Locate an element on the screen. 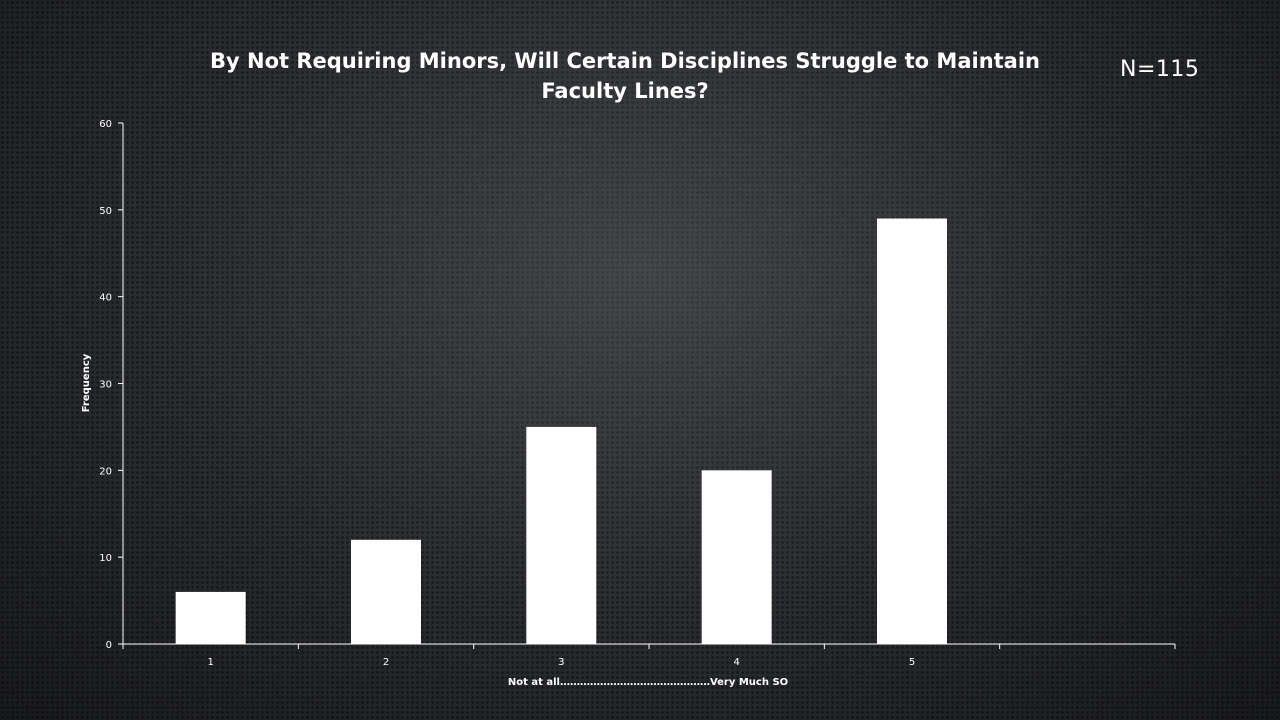 Image resolution: width=1280 pixels, height=720 pixels. x-axis-title: Not at all………………………………………Very Much SO is located at coordinates (648, 682).